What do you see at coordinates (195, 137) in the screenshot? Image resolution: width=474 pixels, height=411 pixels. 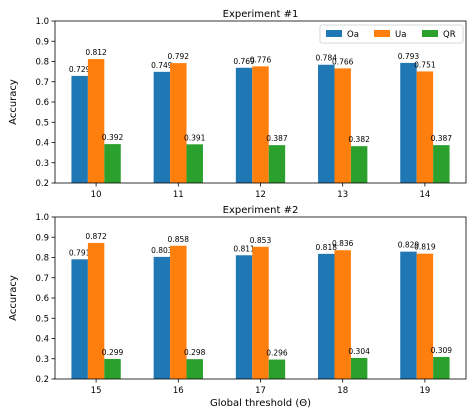 I see `data-label: 0.391` at bounding box center [195, 137].